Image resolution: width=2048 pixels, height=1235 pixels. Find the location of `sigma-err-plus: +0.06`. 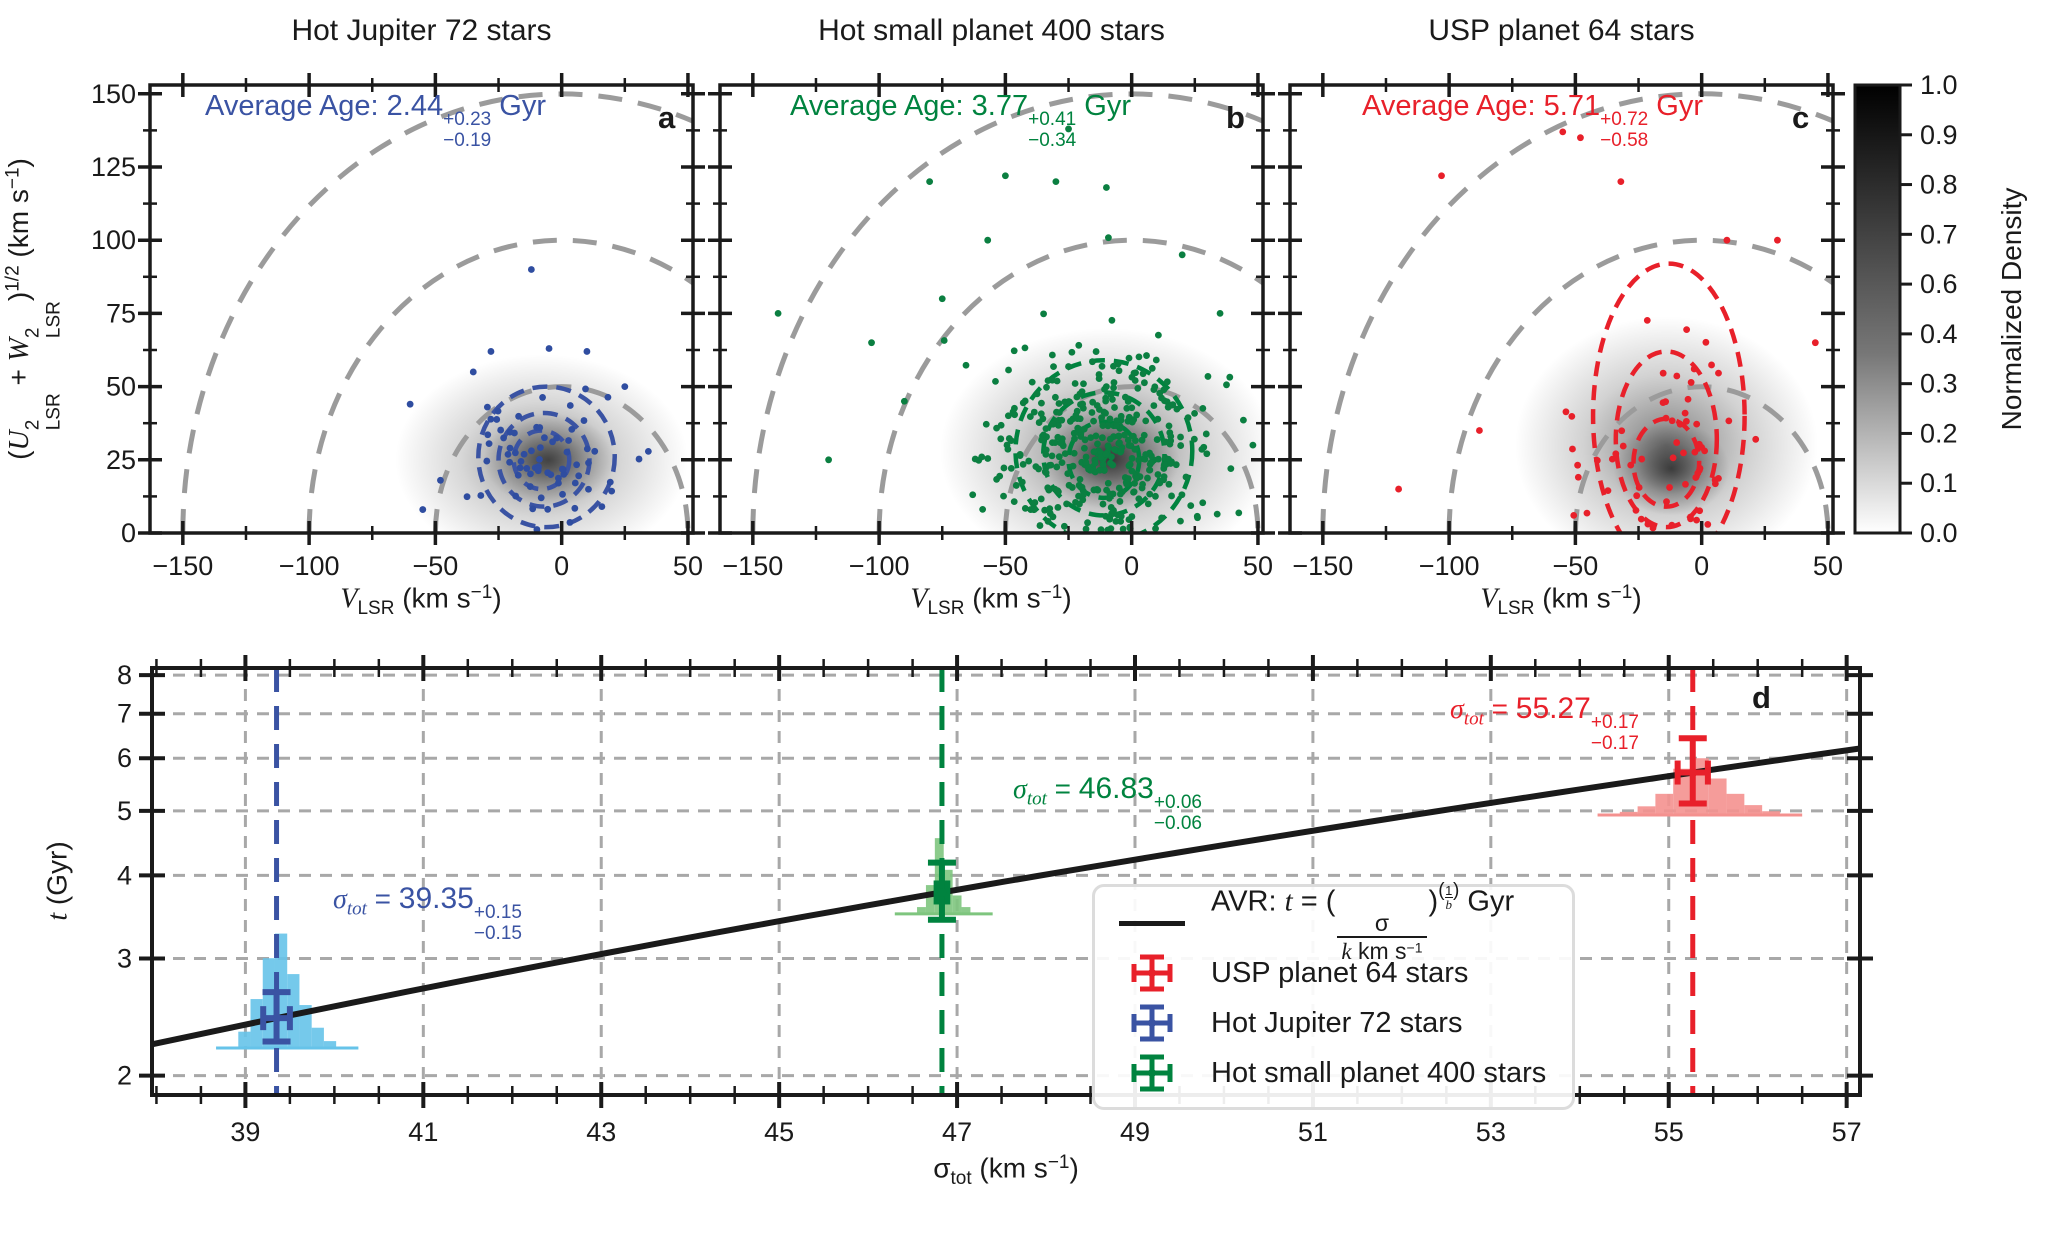

sigma-err-plus: +0.06 is located at coordinates (1177, 803).